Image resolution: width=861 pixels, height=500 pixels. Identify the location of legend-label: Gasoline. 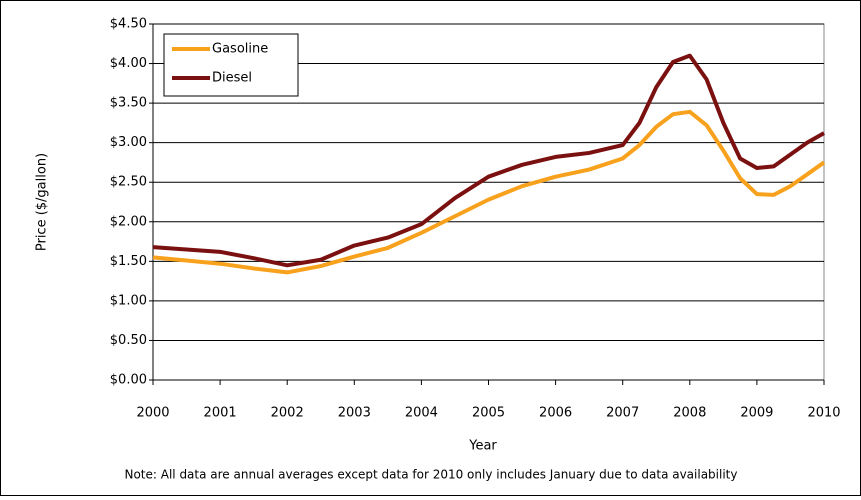
(240, 49).